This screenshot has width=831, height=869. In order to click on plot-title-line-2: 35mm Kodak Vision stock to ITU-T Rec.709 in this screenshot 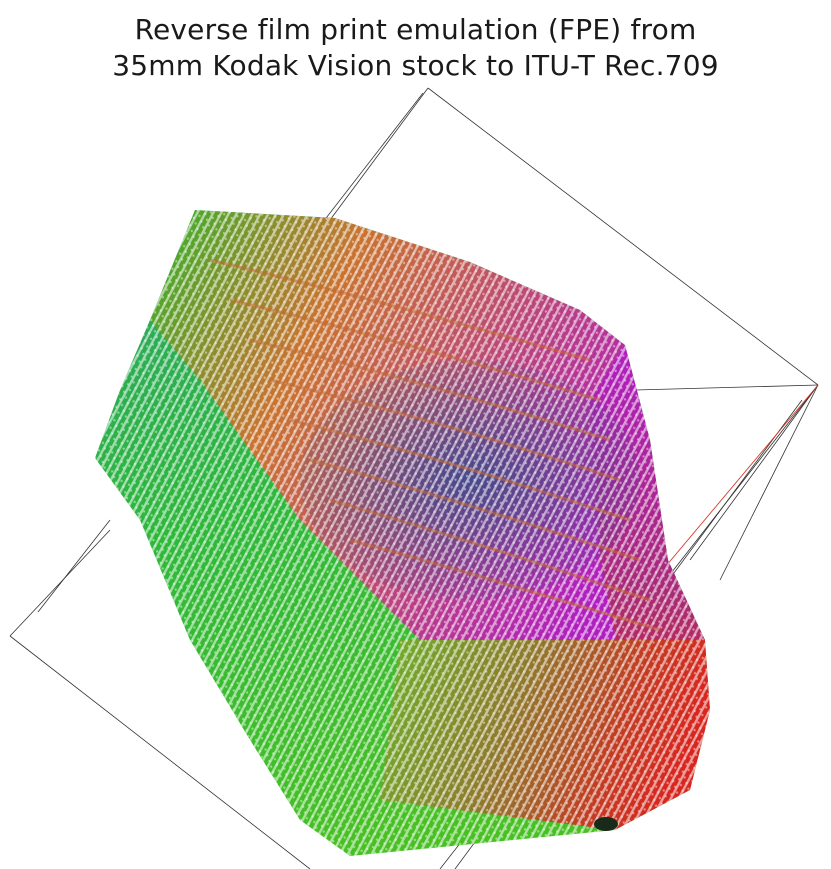, I will do `click(415, 65)`.